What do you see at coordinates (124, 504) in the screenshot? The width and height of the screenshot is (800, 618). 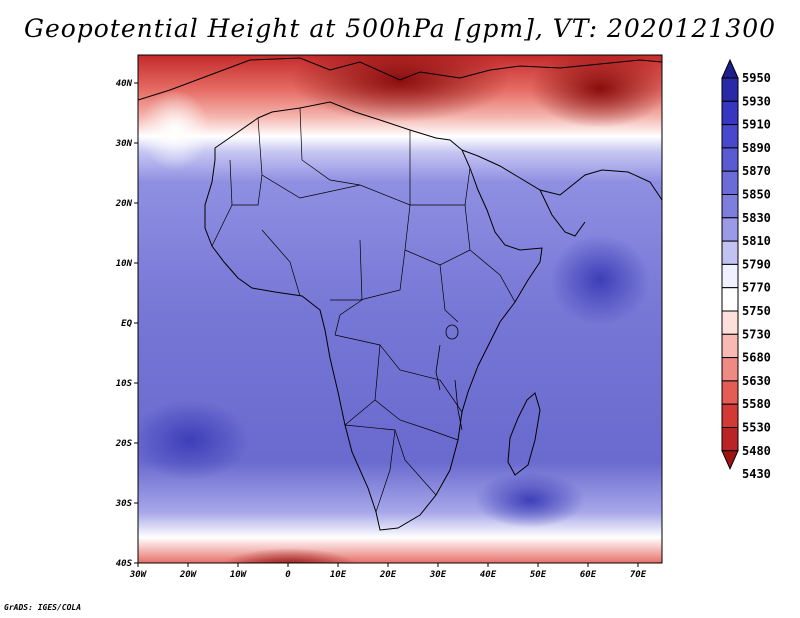 I see `lat-label: 30S` at bounding box center [124, 504].